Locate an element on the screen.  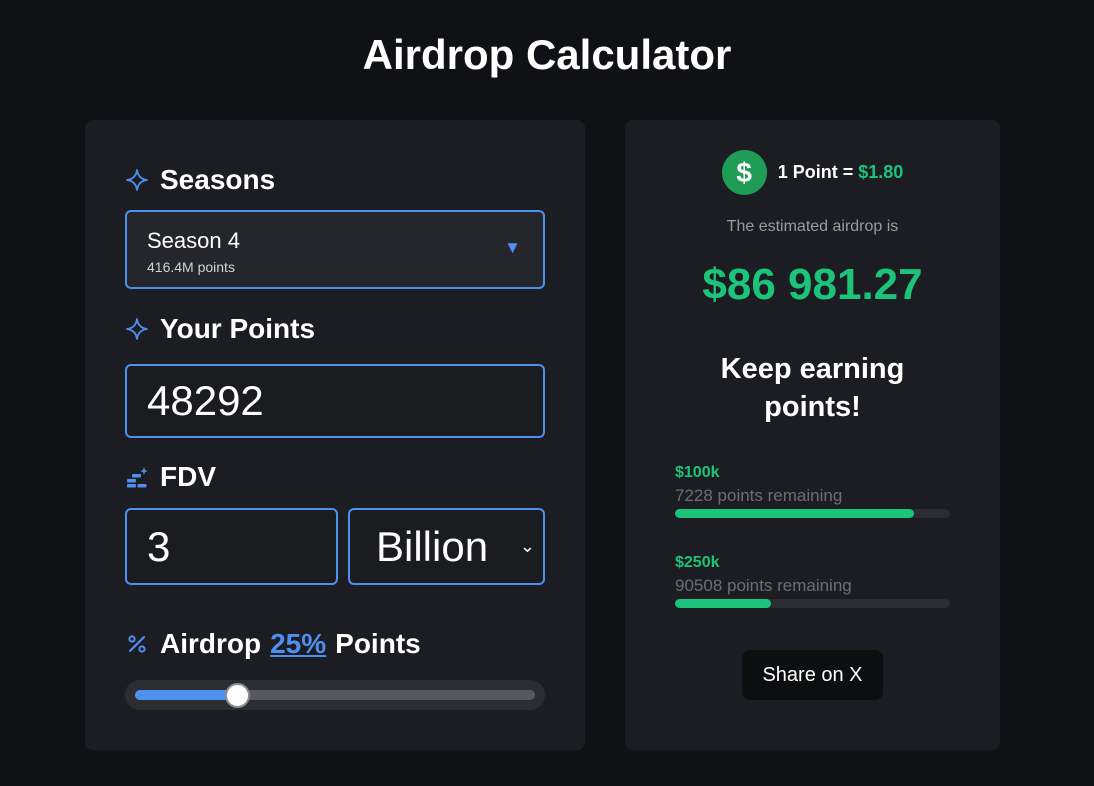
share-on-x-button: Share on X is located at coordinates (812, 675).